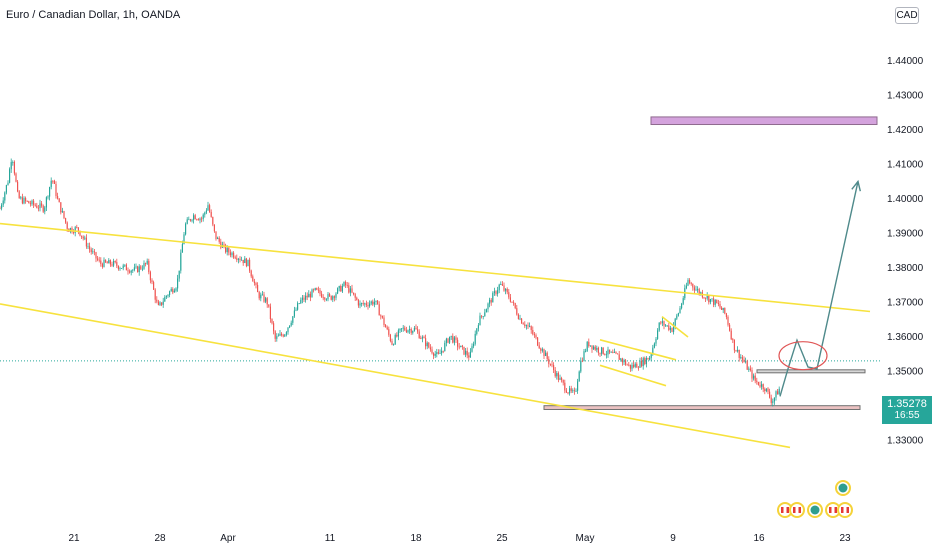 The width and height of the screenshot is (932, 550). What do you see at coordinates (907, 15) in the screenshot?
I see `currency-badge: CAD` at bounding box center [907, 15].